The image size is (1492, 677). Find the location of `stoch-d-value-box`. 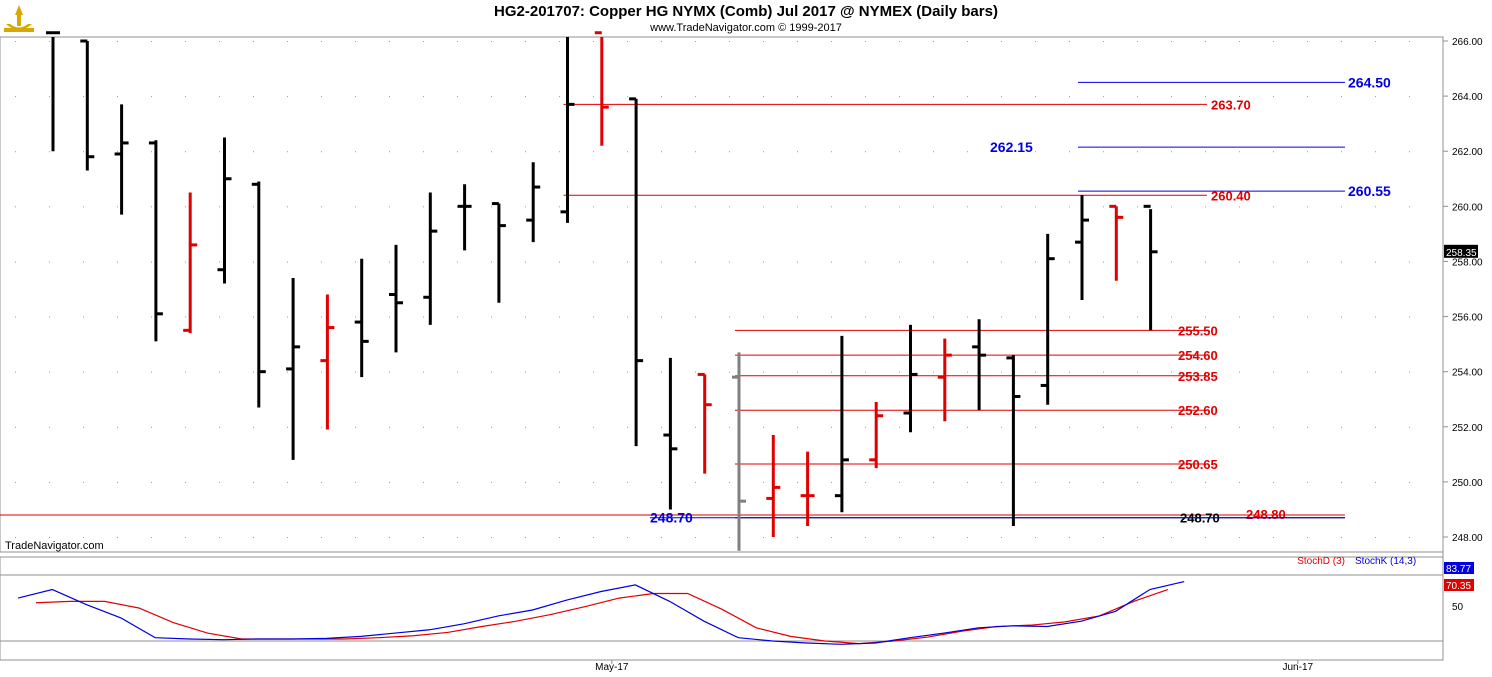

stoch-d-value-box is located at coordinates (1459, 585).